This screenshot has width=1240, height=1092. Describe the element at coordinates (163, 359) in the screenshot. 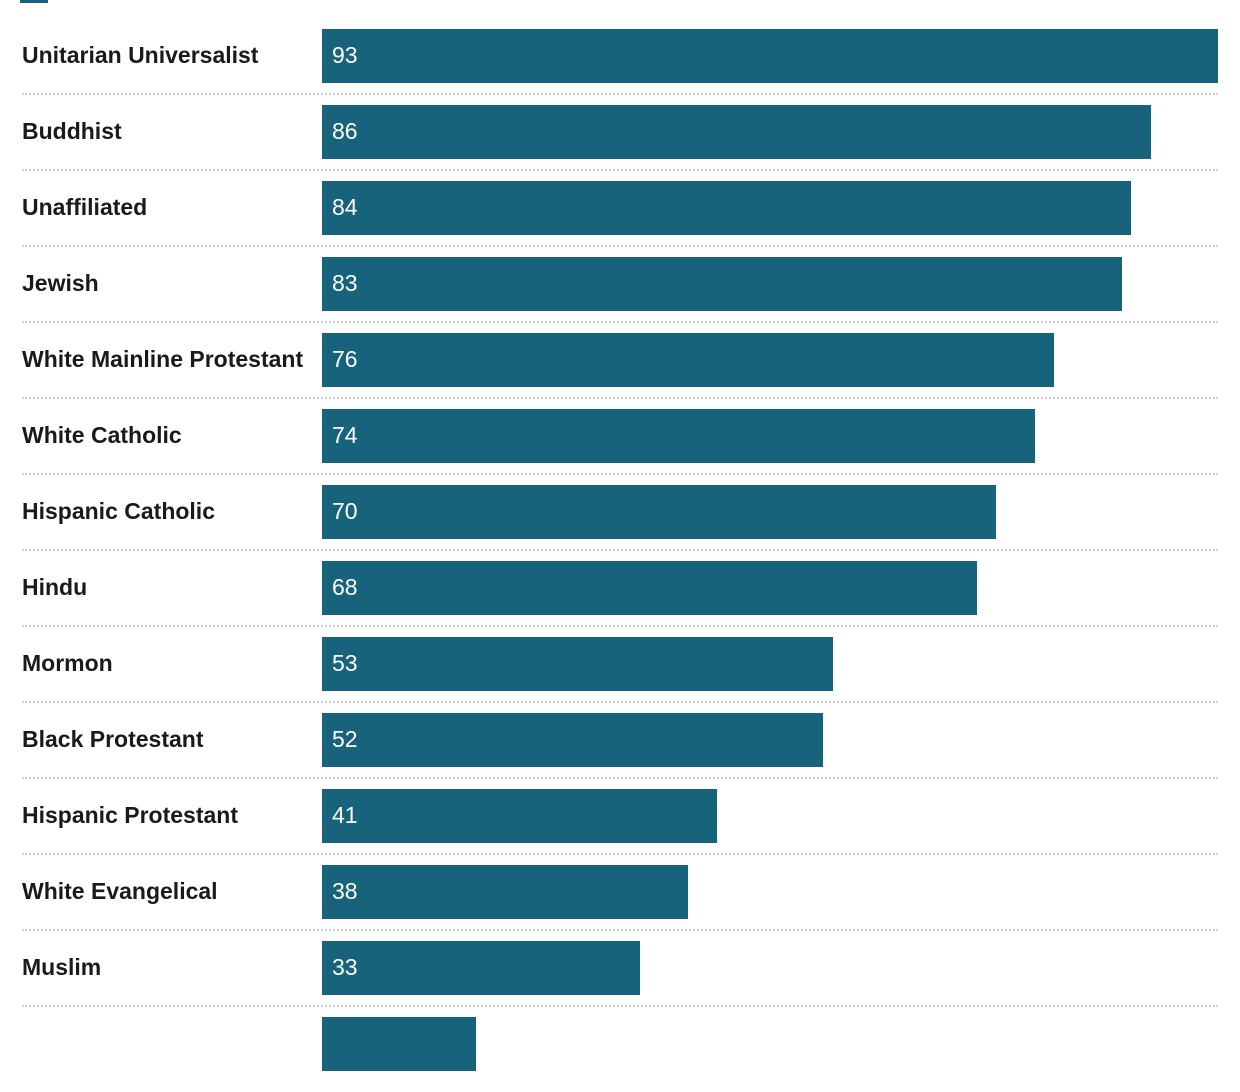

I see `category-label: White Mainline Protestant` at that location.